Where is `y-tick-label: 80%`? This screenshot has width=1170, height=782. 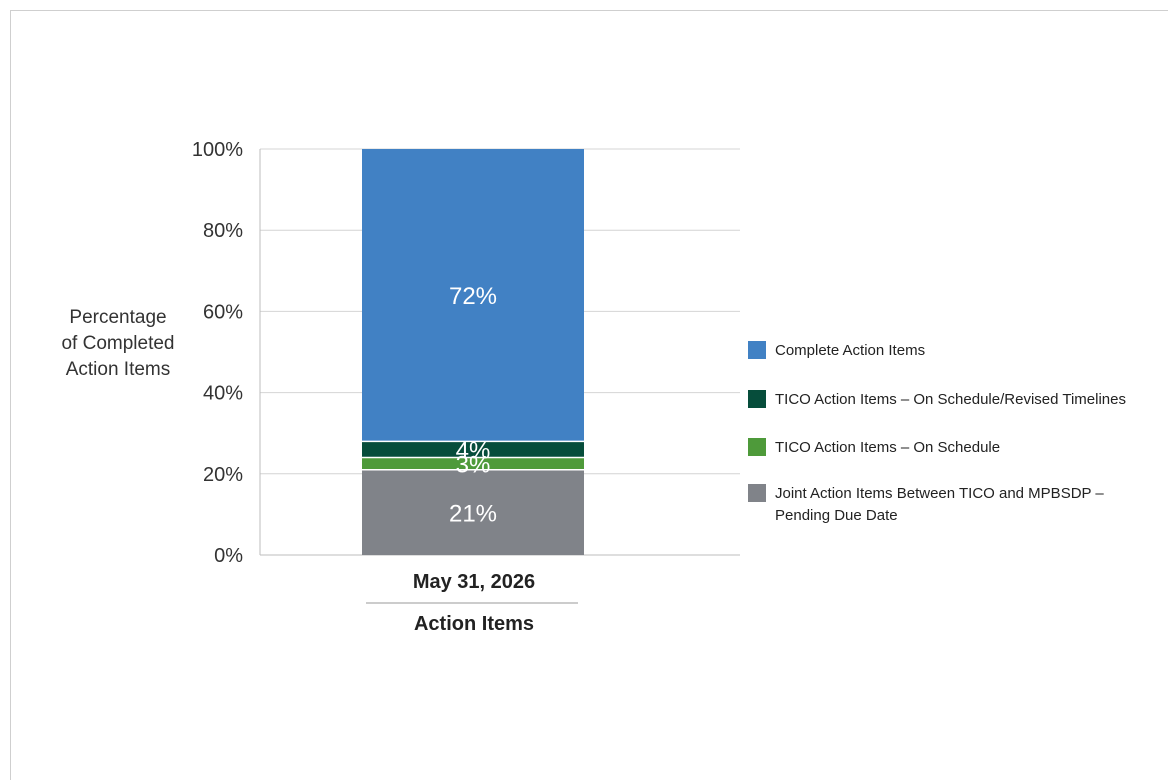 y-tick-label: 80% is located at coordinates (223, 231).